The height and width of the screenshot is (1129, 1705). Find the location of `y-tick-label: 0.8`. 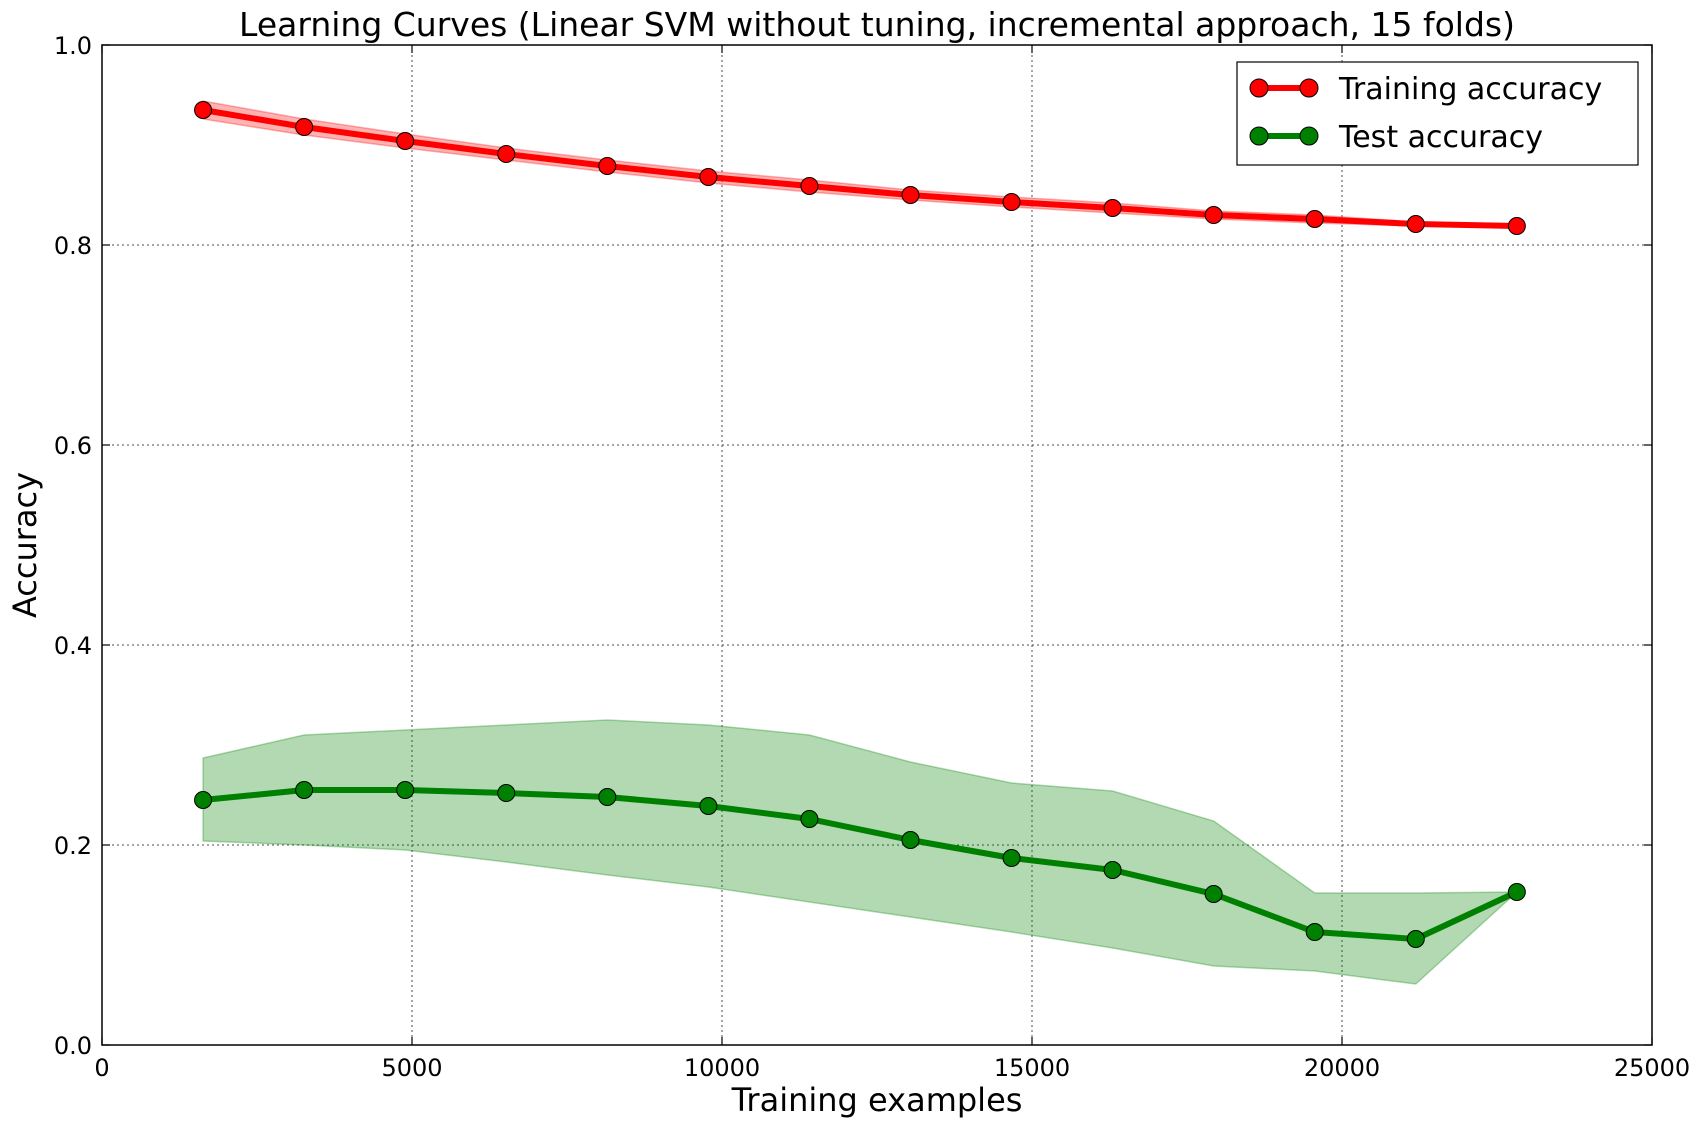

y-tick-label: 0.8 is located at coordinates (73, 246).